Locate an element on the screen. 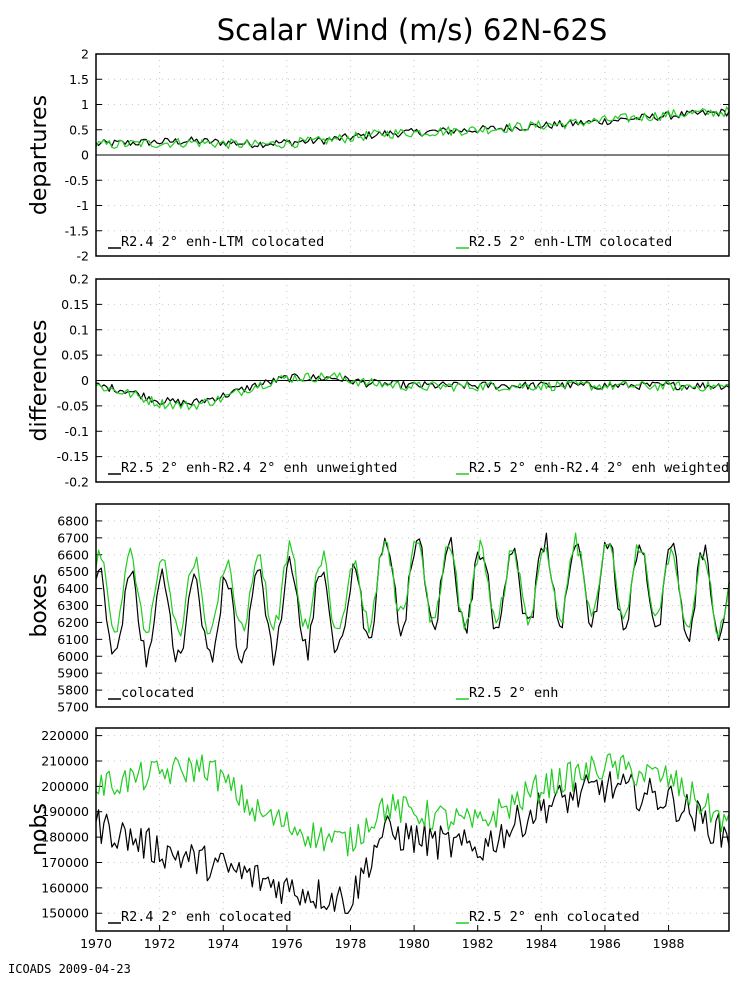  legend-label: R2.4 2° enh colocated is located at coordinates (206, 917).